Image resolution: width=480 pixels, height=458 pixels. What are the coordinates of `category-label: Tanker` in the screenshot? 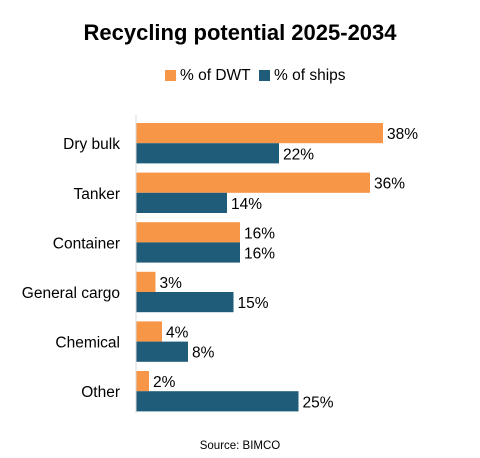 It's located at (96, 194).